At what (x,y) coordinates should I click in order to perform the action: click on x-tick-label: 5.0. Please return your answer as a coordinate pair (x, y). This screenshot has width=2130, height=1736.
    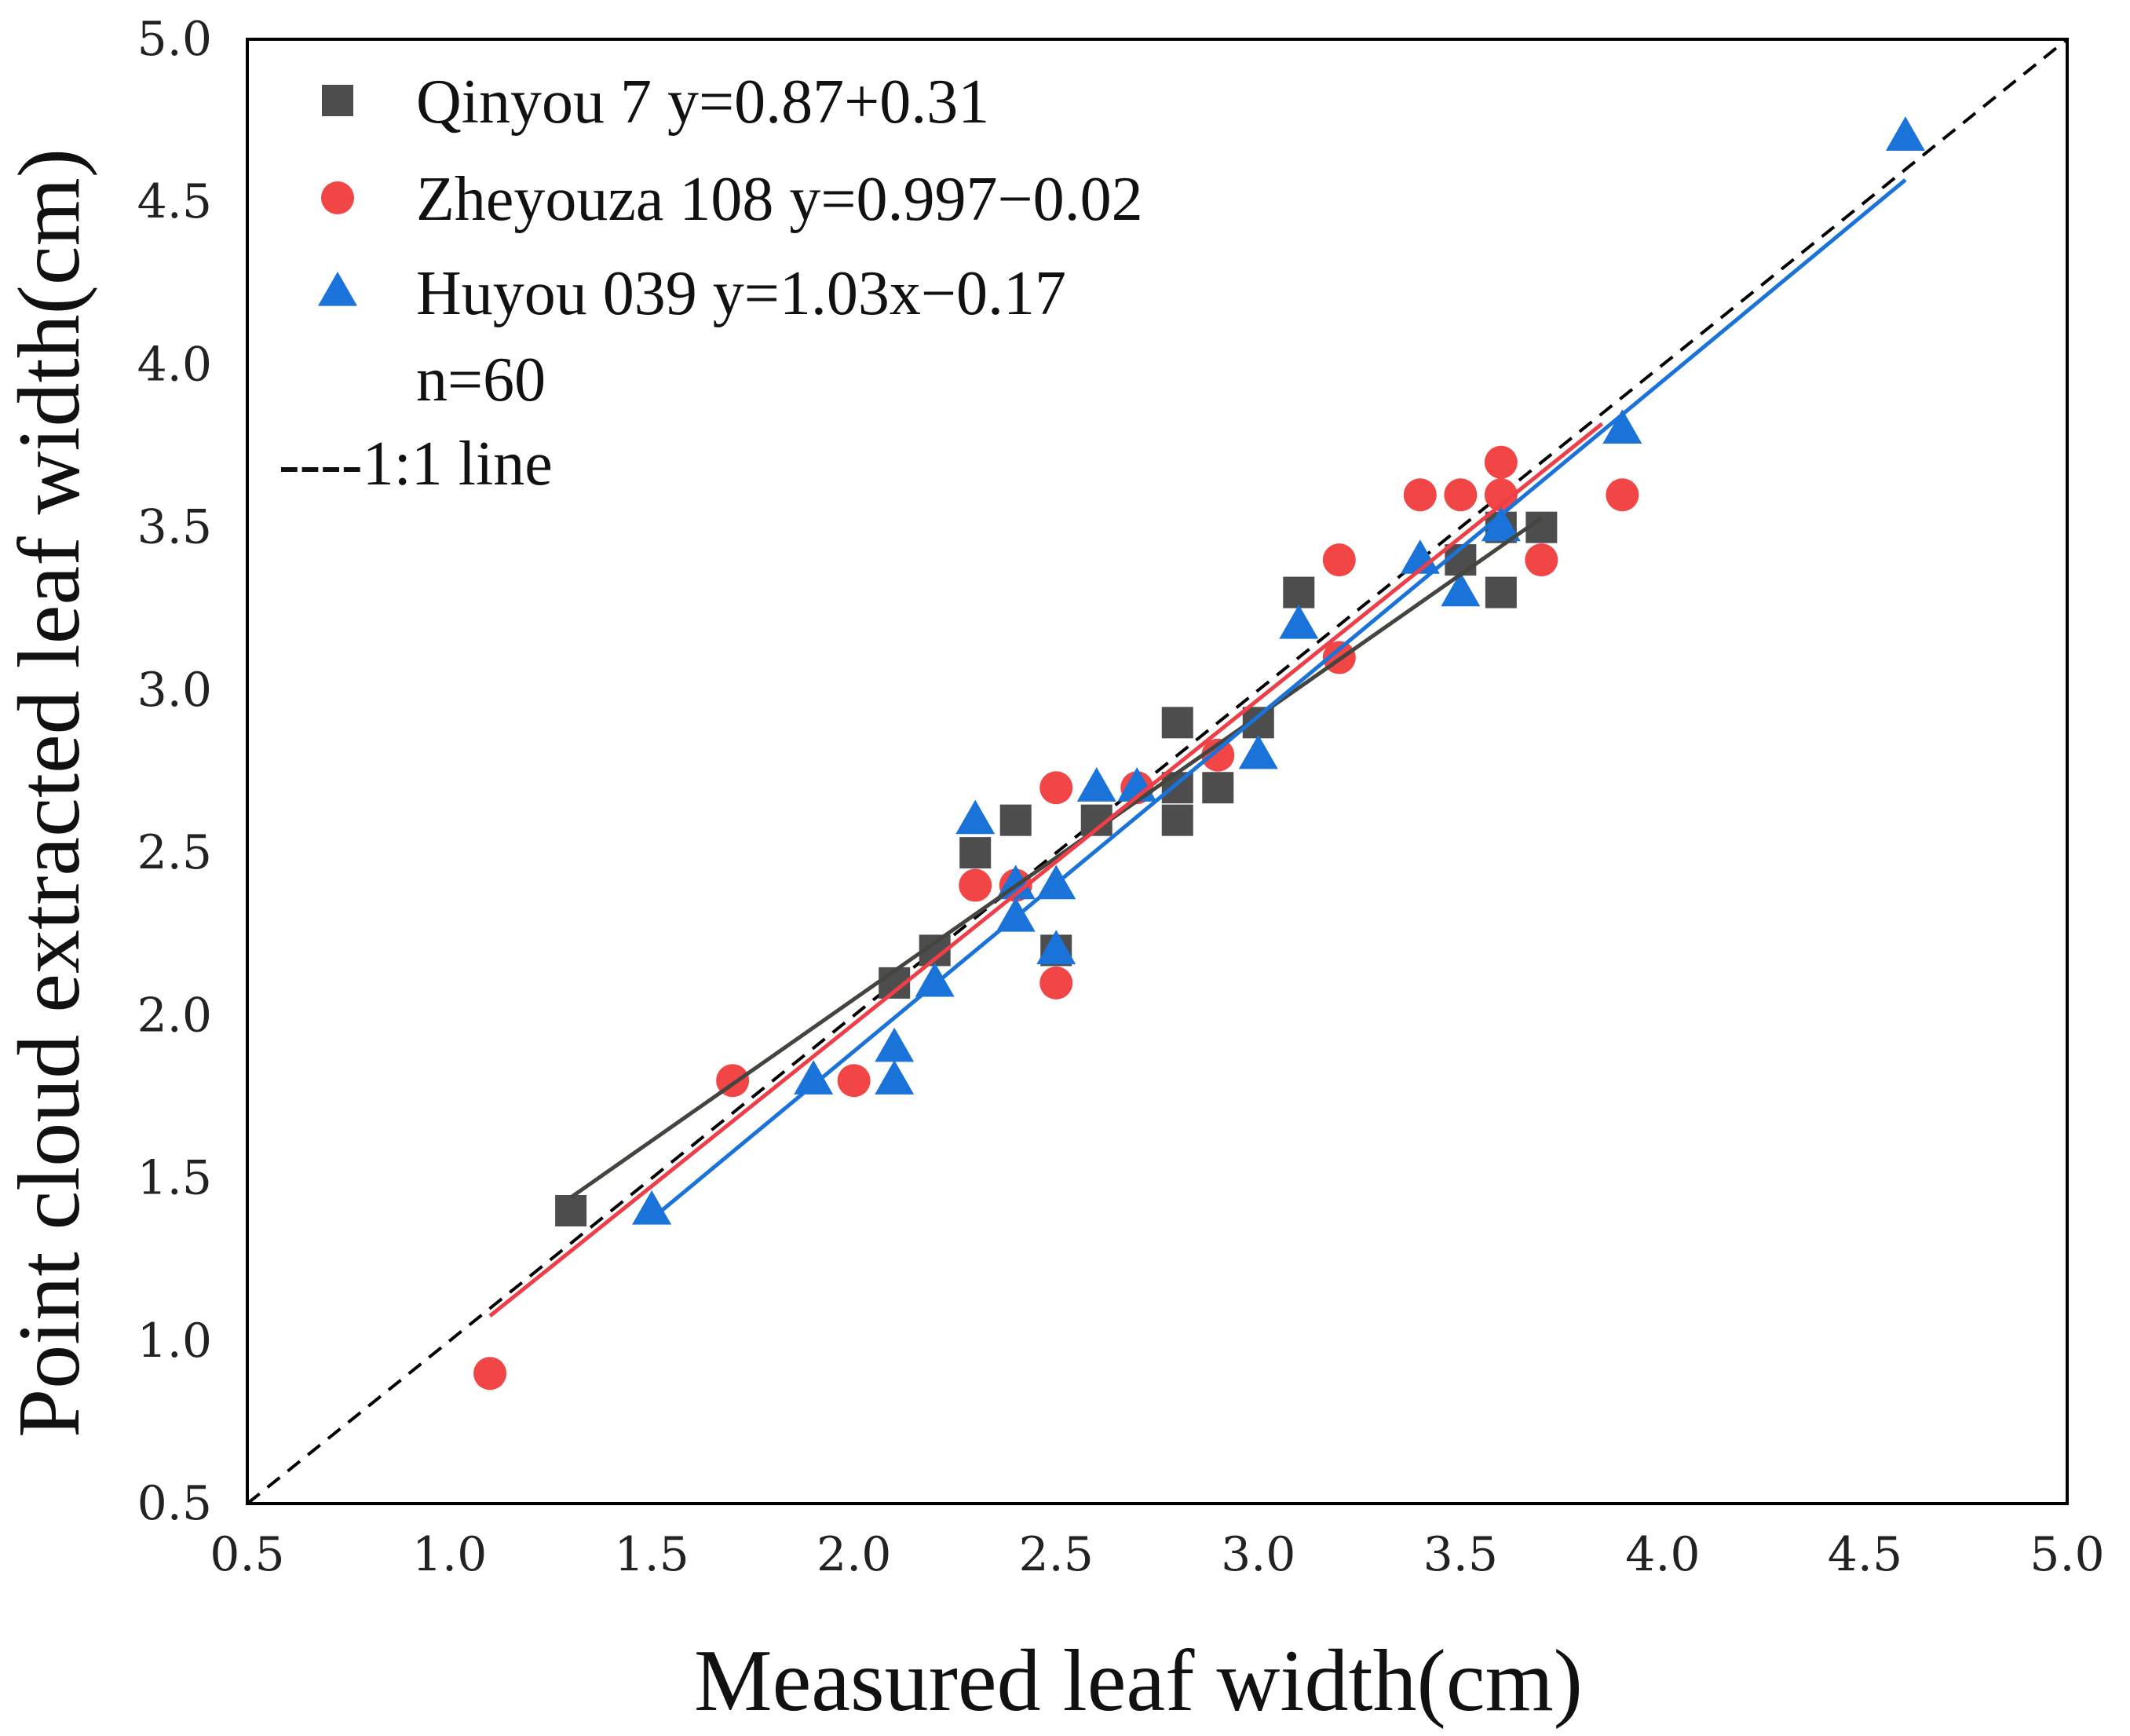
    Looking at the image, I should click on (2067, 1554).